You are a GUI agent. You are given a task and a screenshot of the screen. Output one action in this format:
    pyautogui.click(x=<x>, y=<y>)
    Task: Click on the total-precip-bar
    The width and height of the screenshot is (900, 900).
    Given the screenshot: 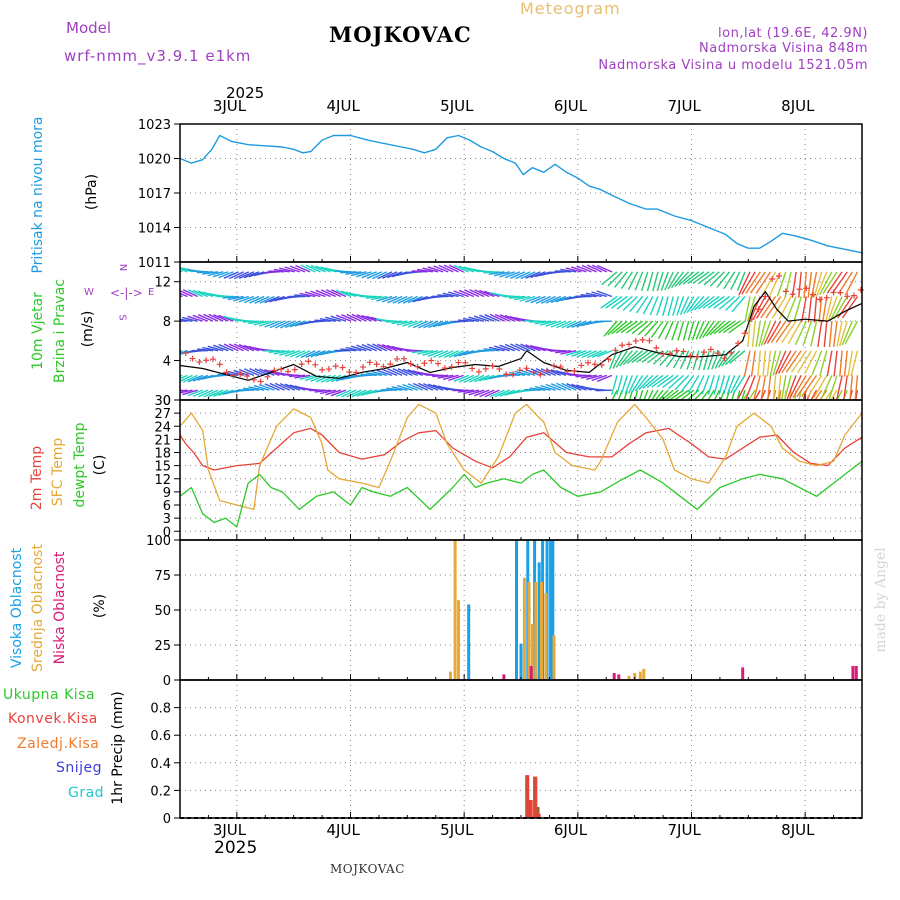 What is the action you would take?
    pyautogui.click(x=538, y=812)
    